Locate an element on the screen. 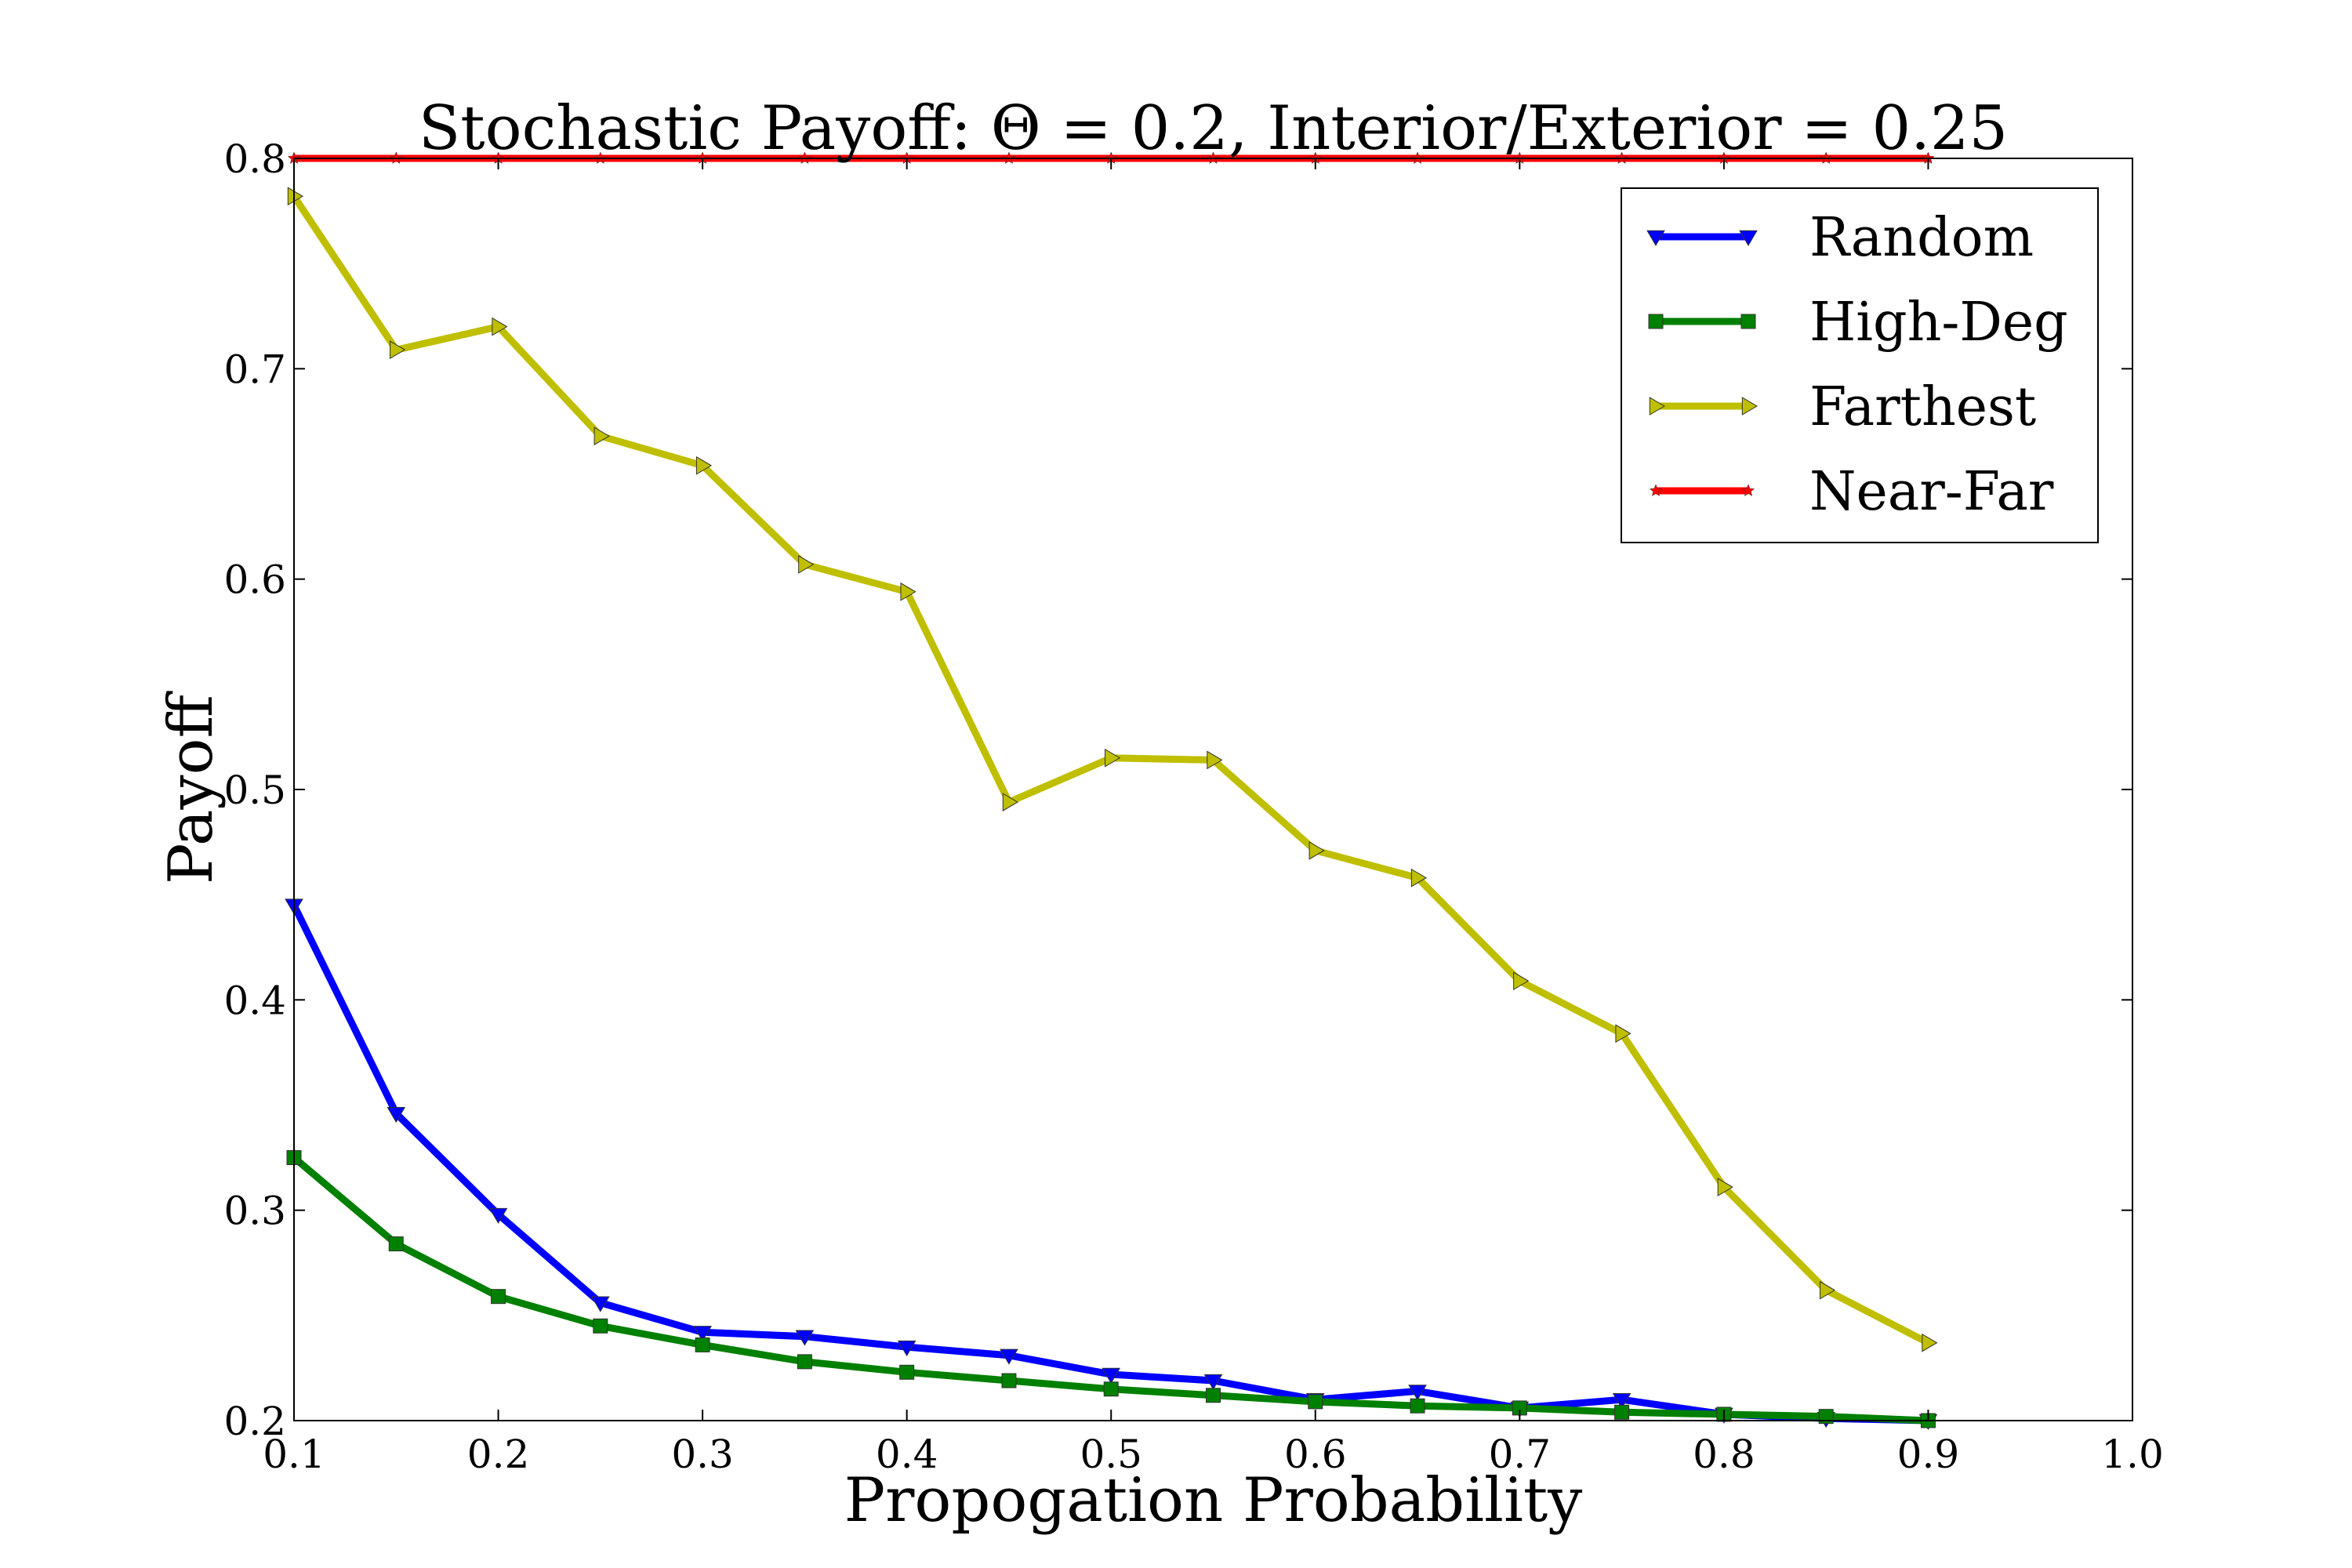  y-axis-title: Payoff is located at coordinates (191, 787).